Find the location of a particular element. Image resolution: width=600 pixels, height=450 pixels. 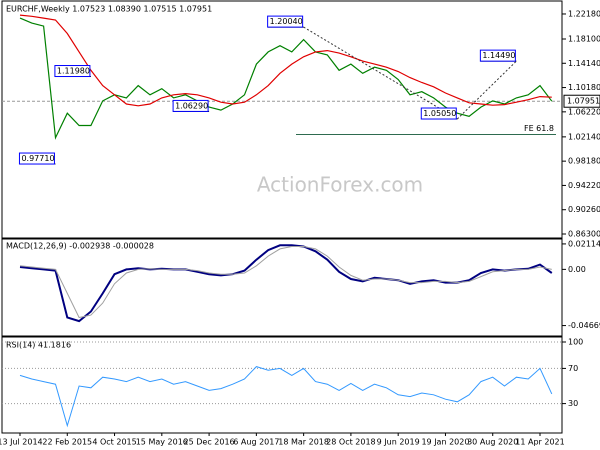

annotation-label: 1.06290 is located at coordinates (191, 105).